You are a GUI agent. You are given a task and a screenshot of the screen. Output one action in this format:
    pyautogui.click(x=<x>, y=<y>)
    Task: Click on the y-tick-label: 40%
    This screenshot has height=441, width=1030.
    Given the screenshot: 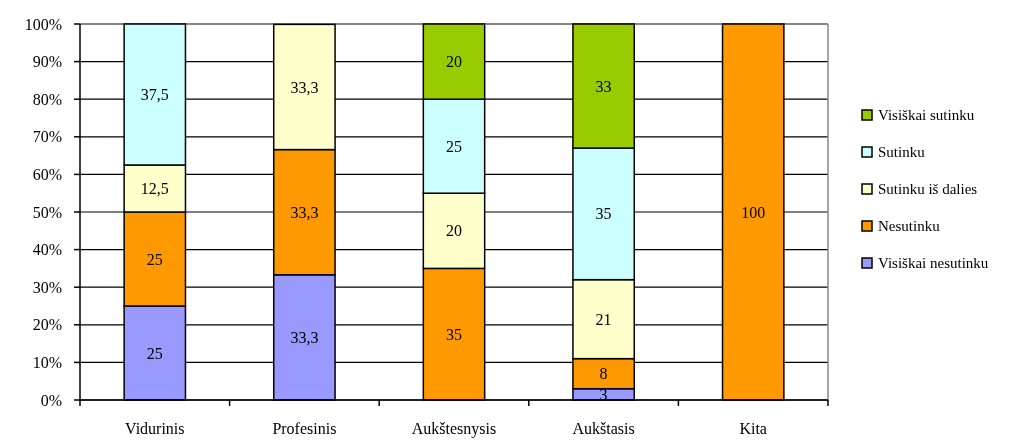 What is the action you would take?
    pyautogui.click(x=47, y=250)
    